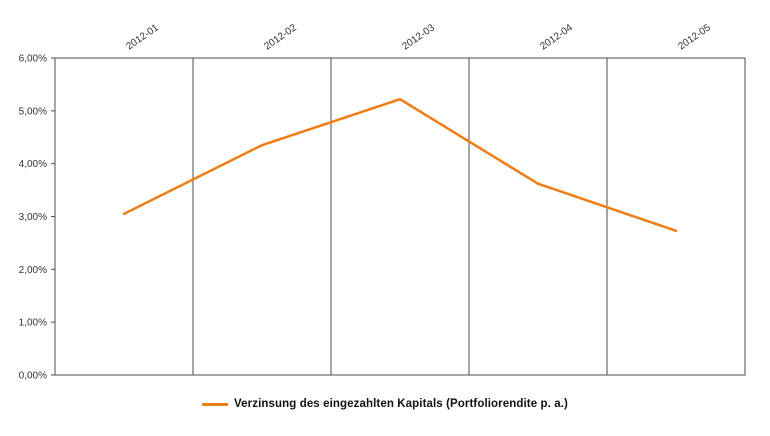 The height and width of the screenshot is (436, 770). Describe the element at coordinates (33, 270) in the screenshot. I see `y-axis-label: 2,00%` at that location.